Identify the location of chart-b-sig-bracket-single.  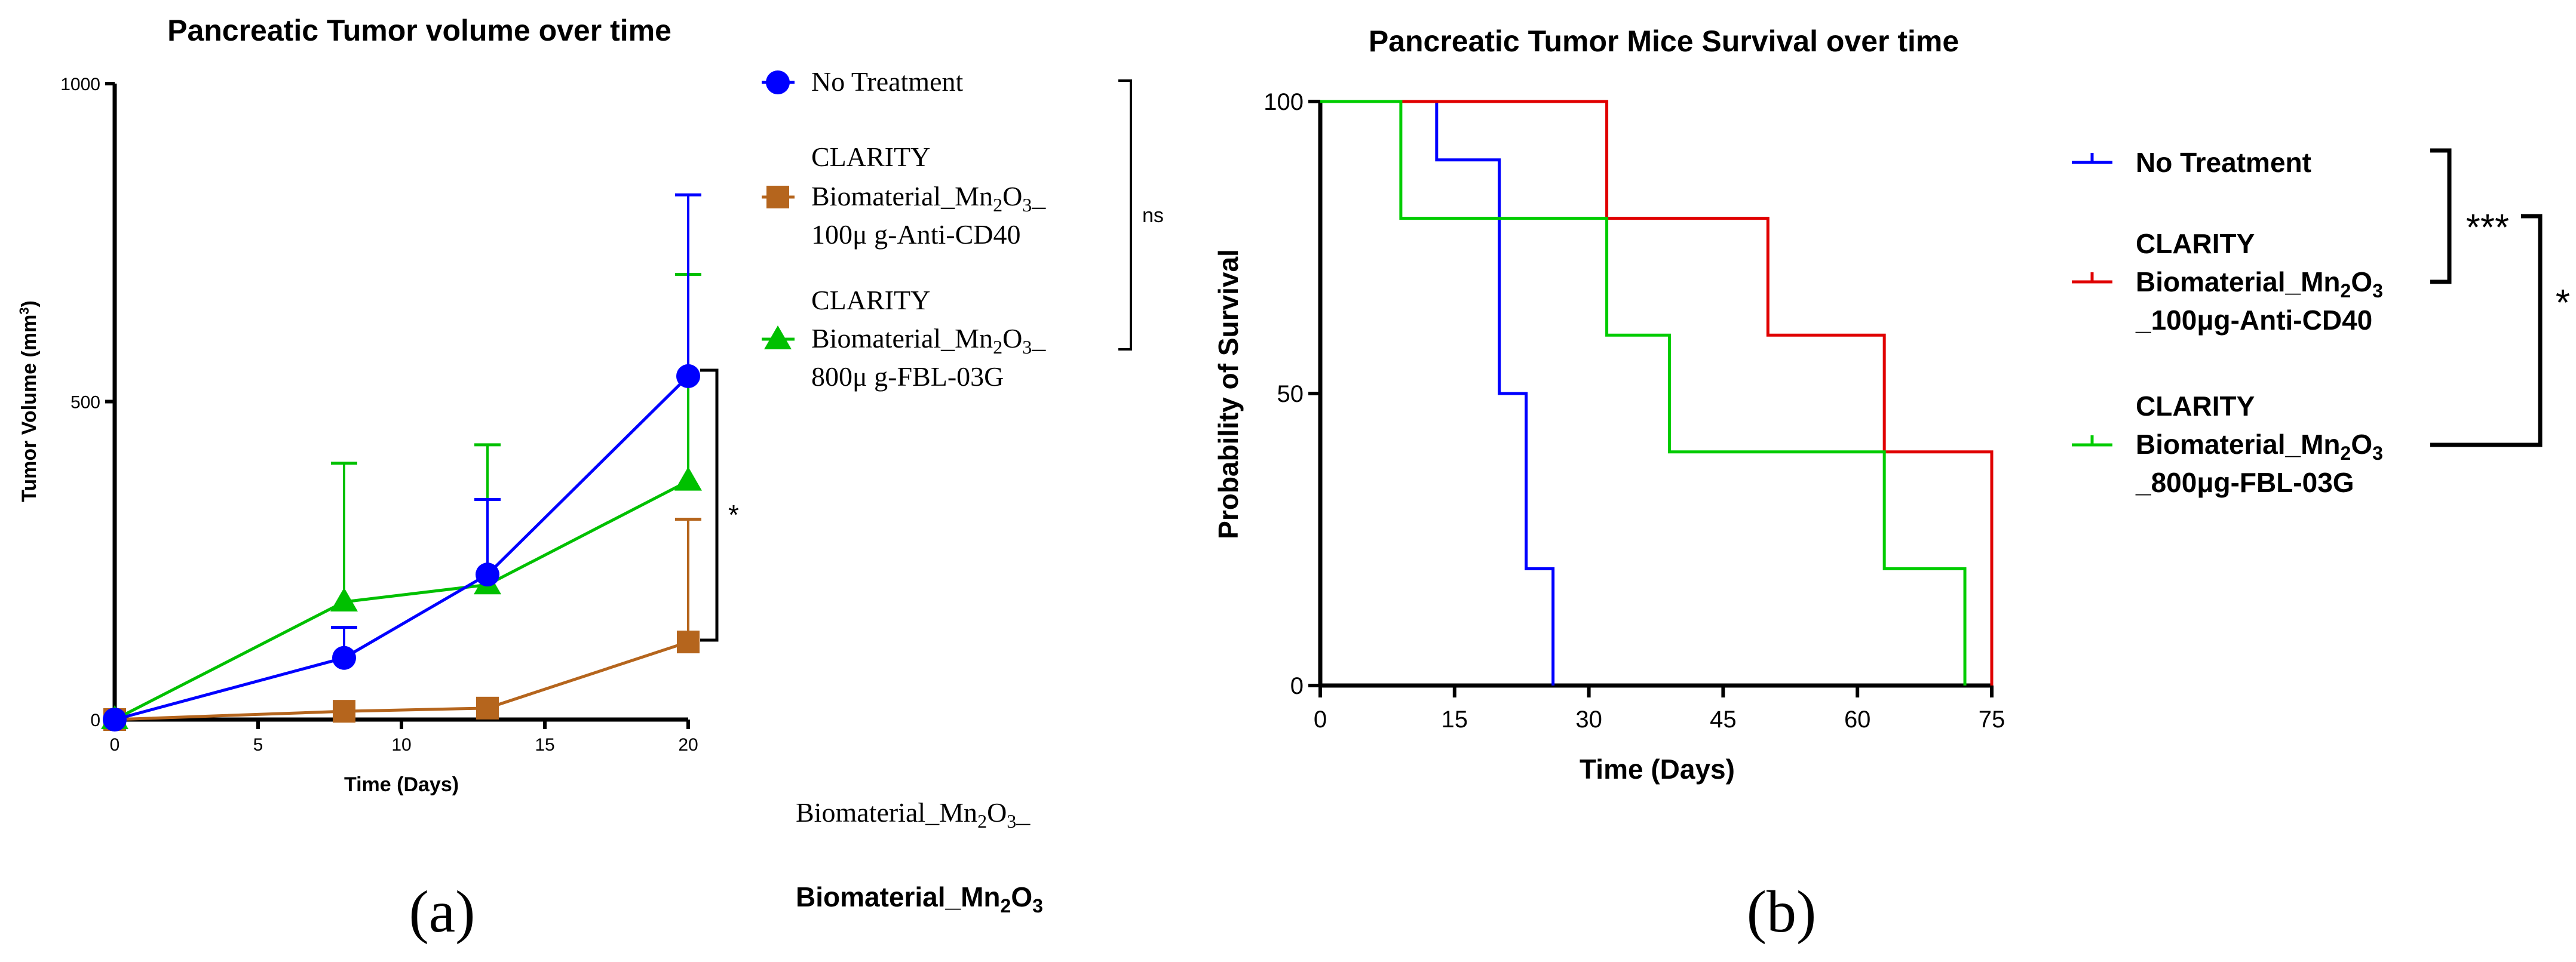
(2486, 331).